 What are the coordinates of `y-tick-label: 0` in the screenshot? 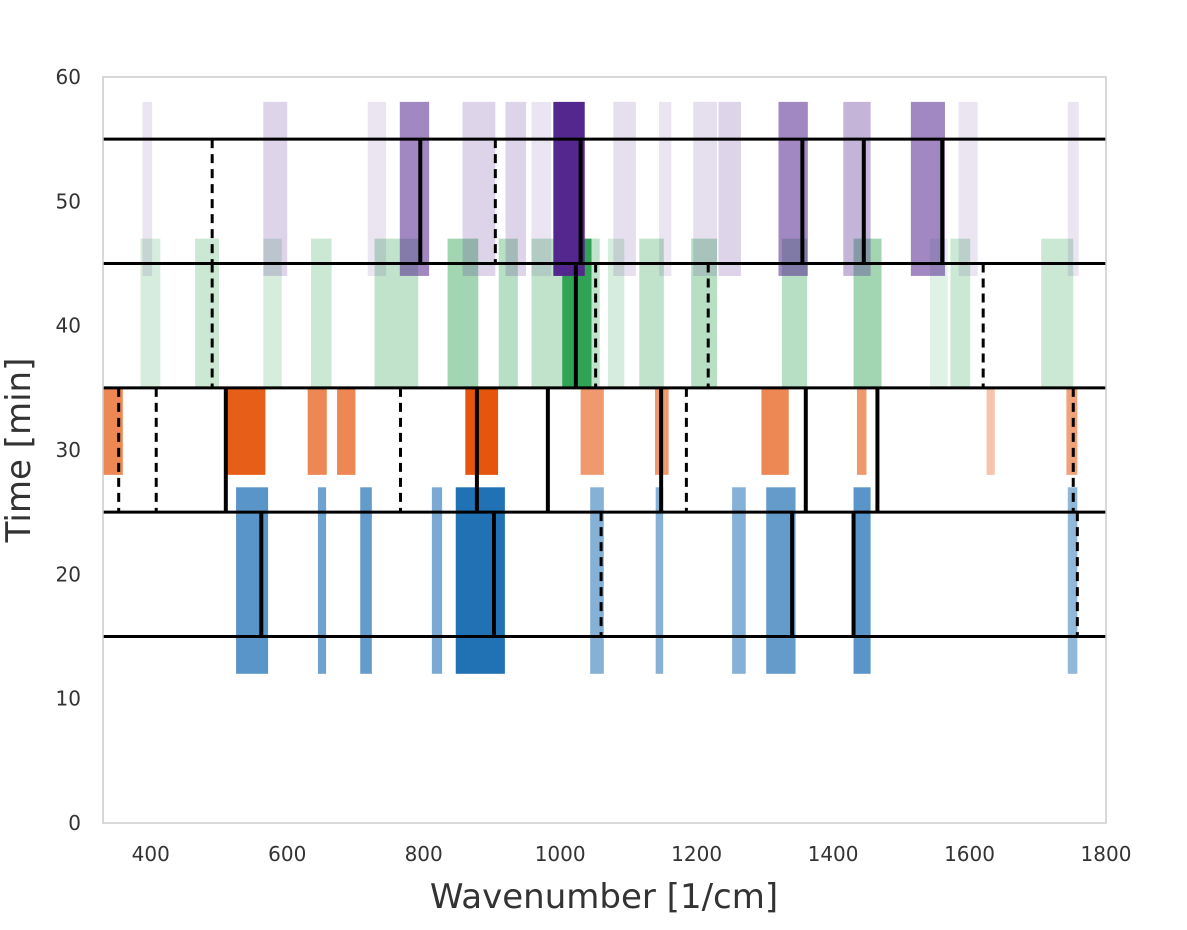 It's located at (74, 823).